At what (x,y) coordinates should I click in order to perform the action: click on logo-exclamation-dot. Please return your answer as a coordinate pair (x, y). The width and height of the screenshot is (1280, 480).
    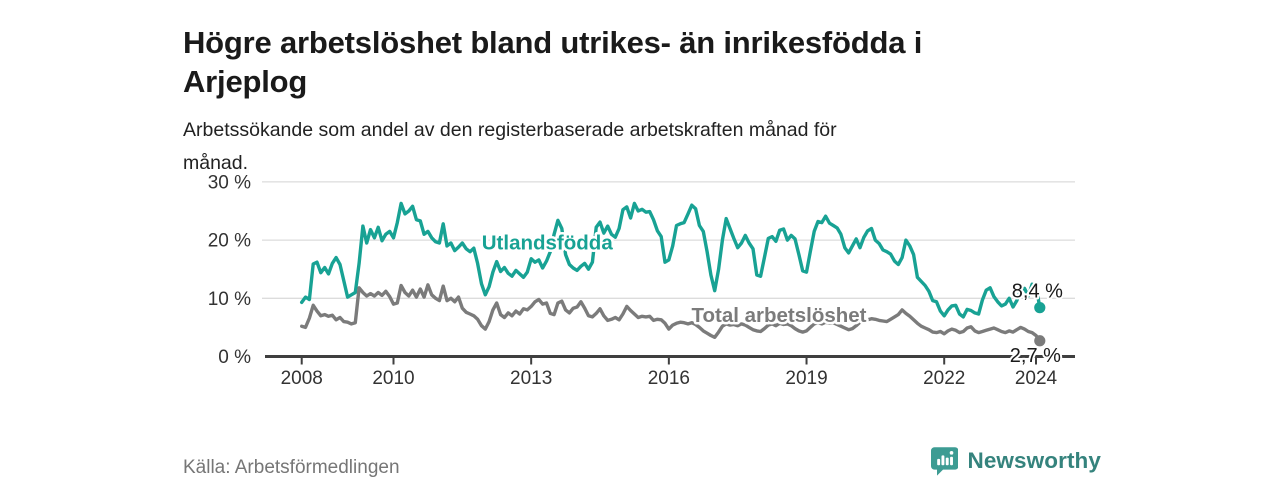
    Looking at the image, I should click on (951, 453).